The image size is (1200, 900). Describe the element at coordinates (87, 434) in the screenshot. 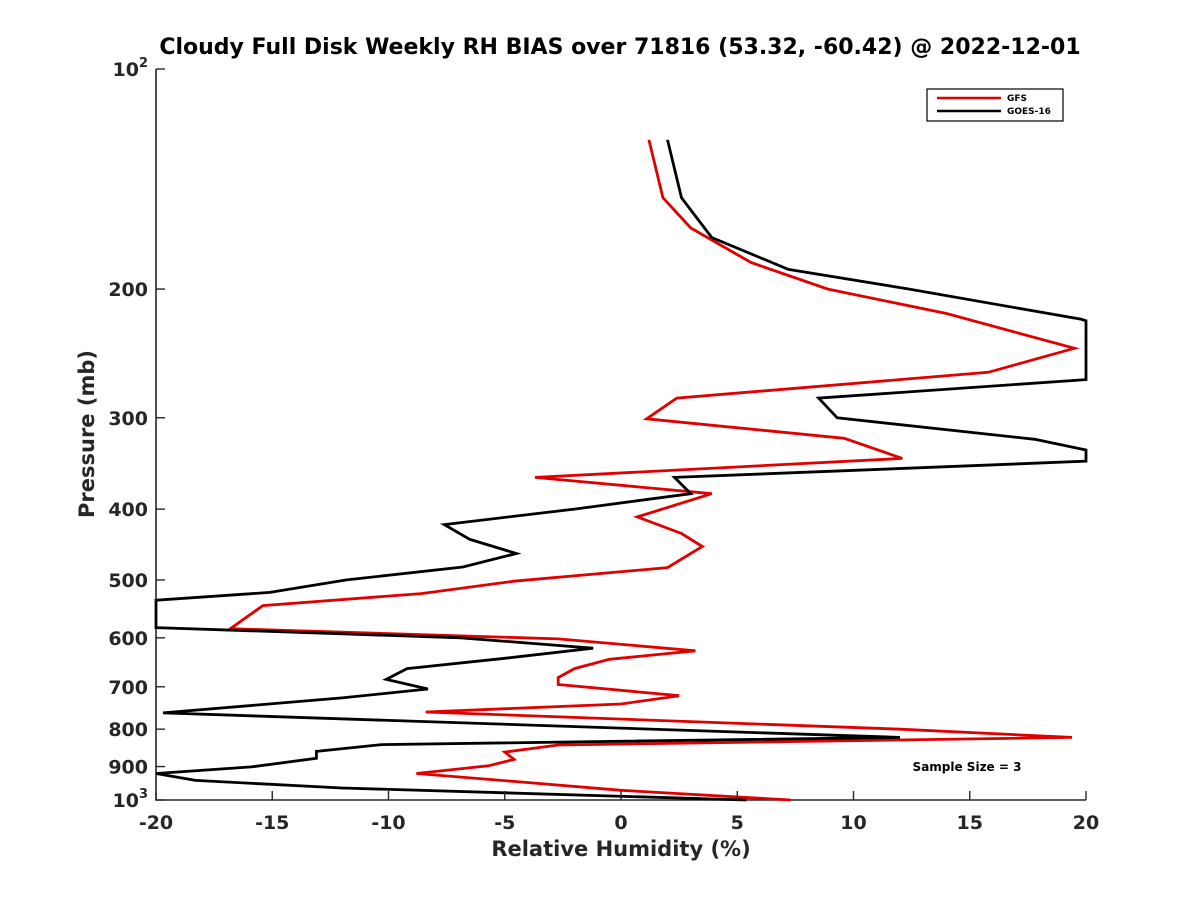

I see `y-axis-label: Pressure (mb)` at that location.